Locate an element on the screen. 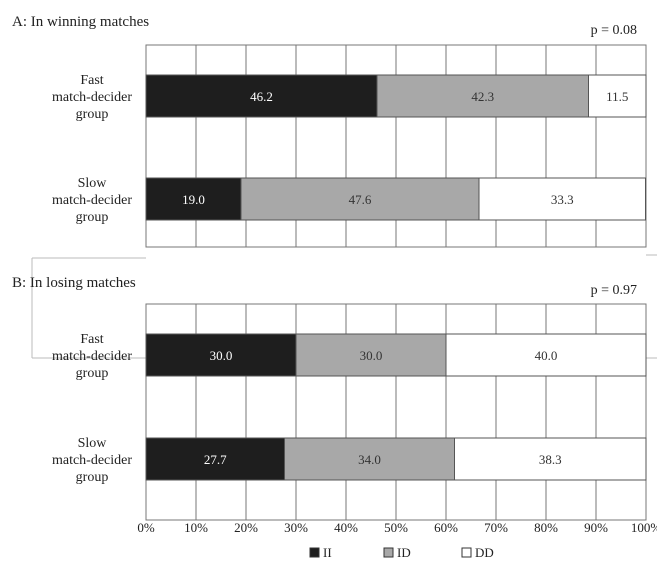  legend-label: DD is located at coordinates (484, 552).